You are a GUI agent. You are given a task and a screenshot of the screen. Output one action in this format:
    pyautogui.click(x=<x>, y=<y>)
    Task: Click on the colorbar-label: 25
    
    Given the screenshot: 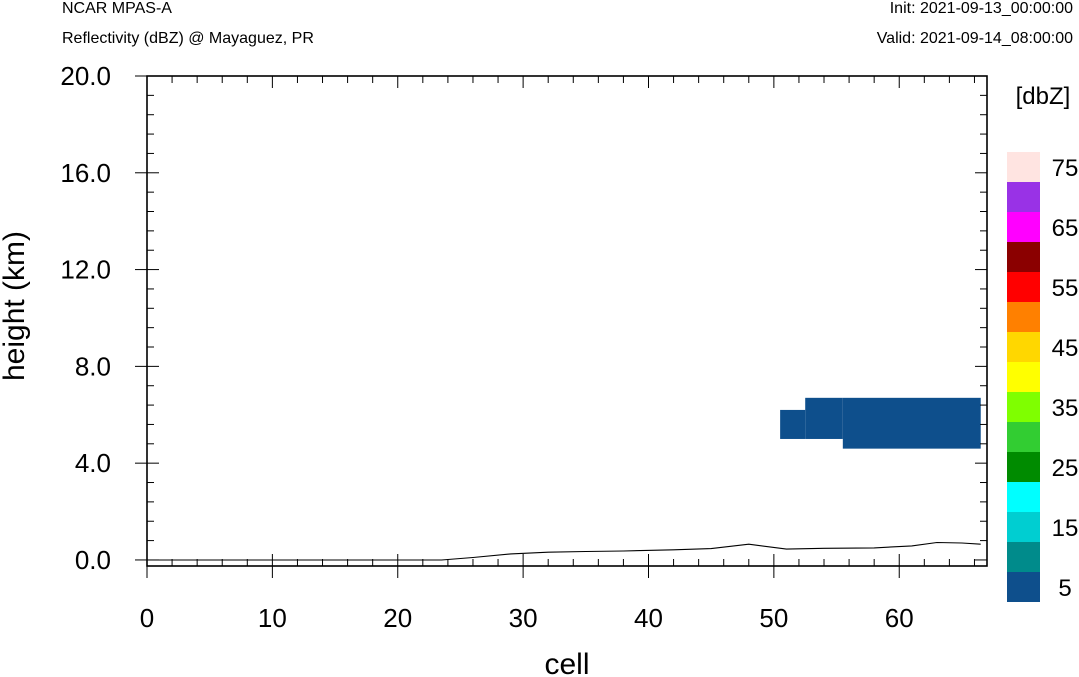 What is the action you would take?
    pyautogui.click(x=1065, y=468)
    